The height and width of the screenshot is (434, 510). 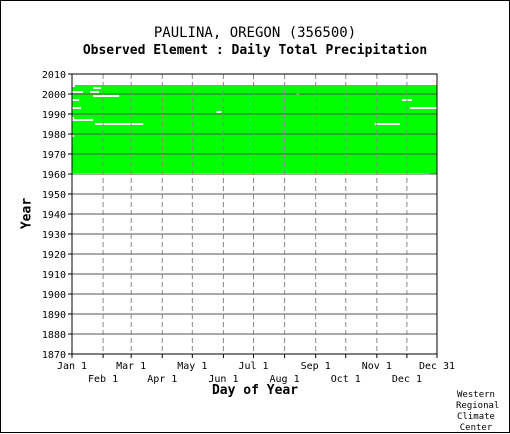 I want to click on x-axis-label: Day of Year, so click(x=255, y=390).